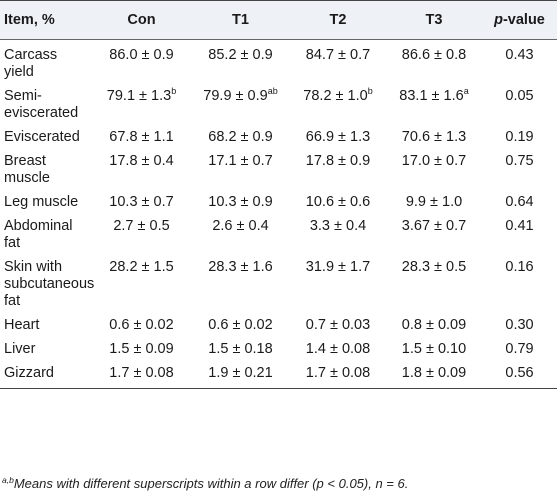 This screenshot has height=504, width=557. Describe the element at coordinates (434, 55) in the screenshot. I see `cell-value: 86.6 ± 0.8` at that location.